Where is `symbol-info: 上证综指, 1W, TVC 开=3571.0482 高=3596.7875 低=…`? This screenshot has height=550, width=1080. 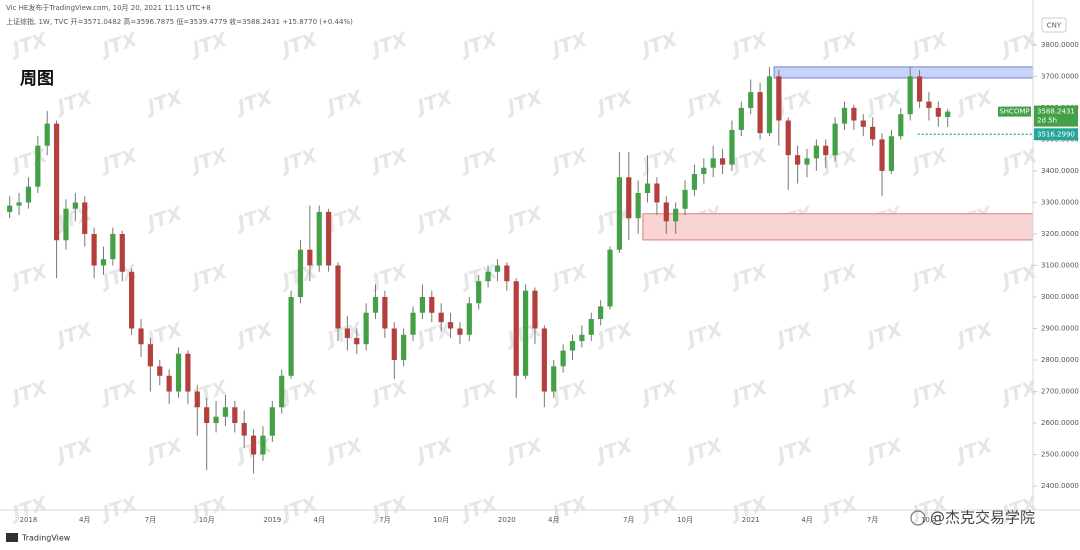
symbol-info: 上证综指, 1W, TVC 开=3571.0482 高=3596.7875 低=… is located at coordinates (179, 21).